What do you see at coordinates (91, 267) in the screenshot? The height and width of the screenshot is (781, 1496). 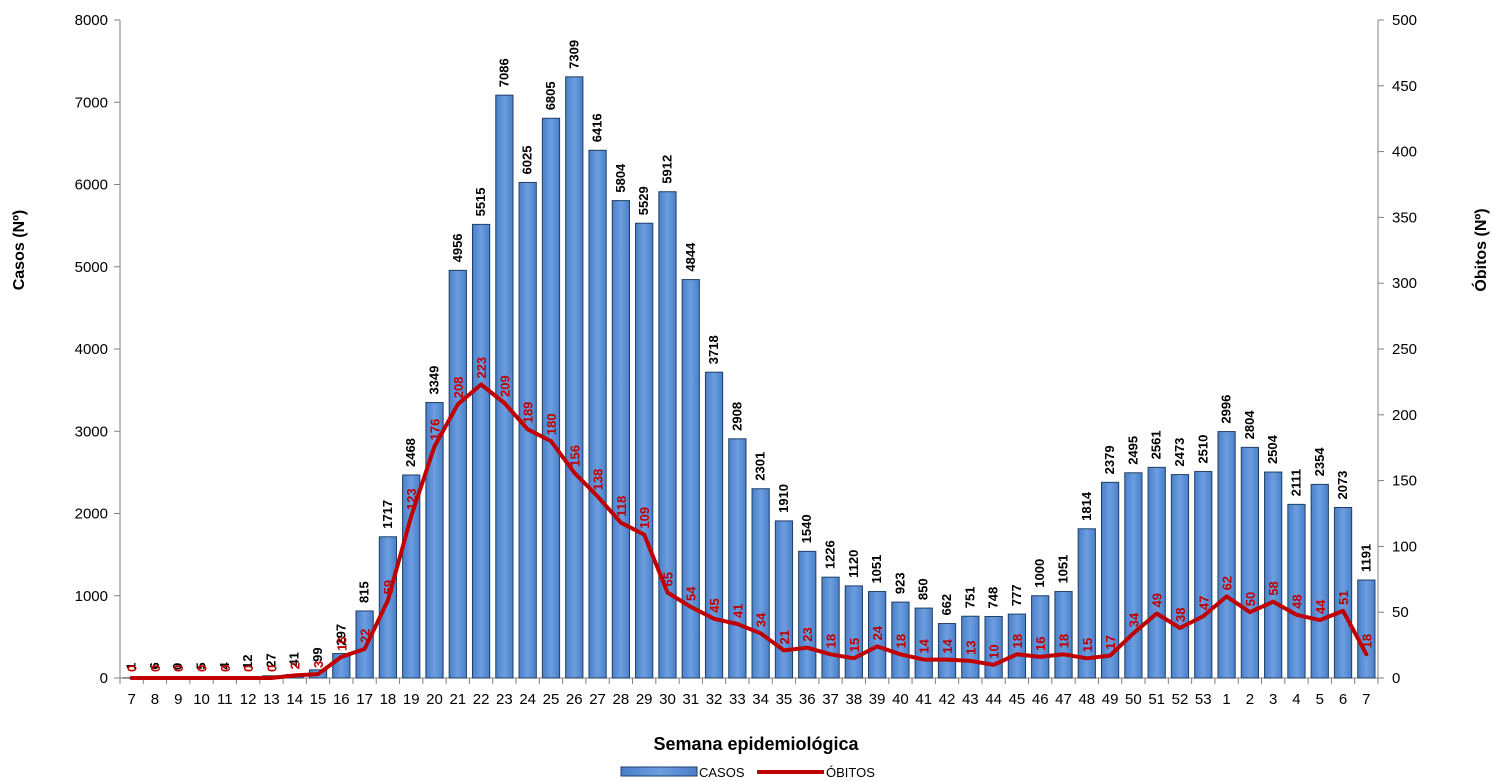 I see `y-tick-label: 5000` at bounding box center [91, 267].